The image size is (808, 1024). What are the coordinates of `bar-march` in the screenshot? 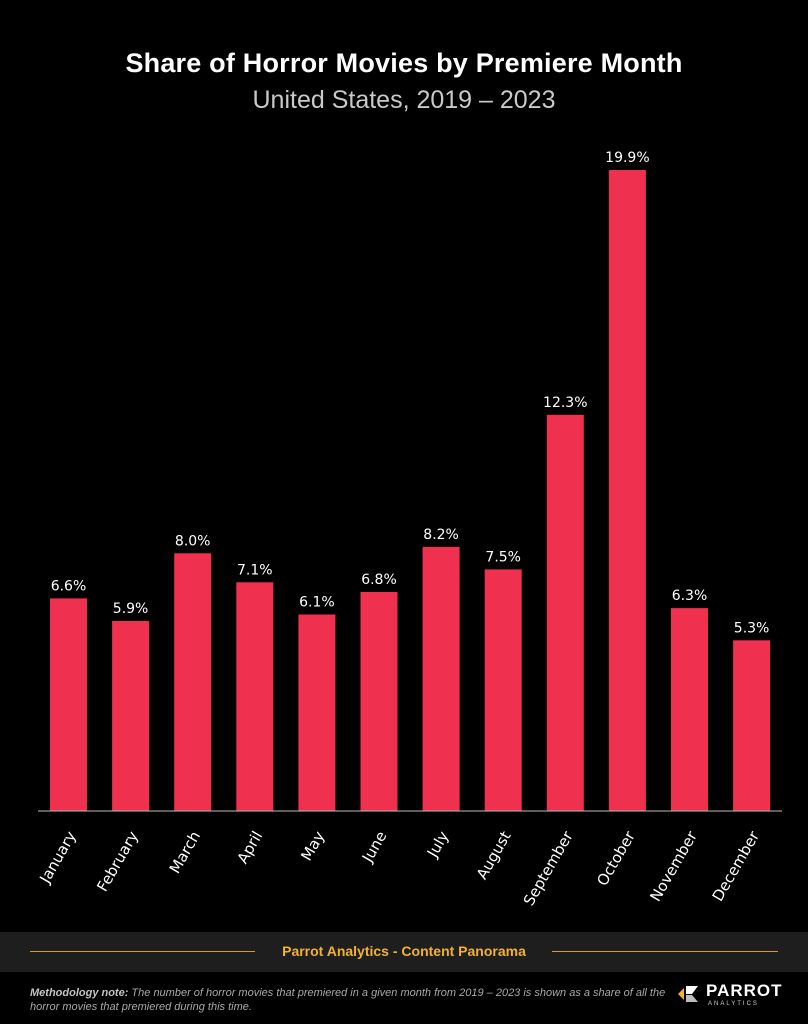 It's located at (193, 682).